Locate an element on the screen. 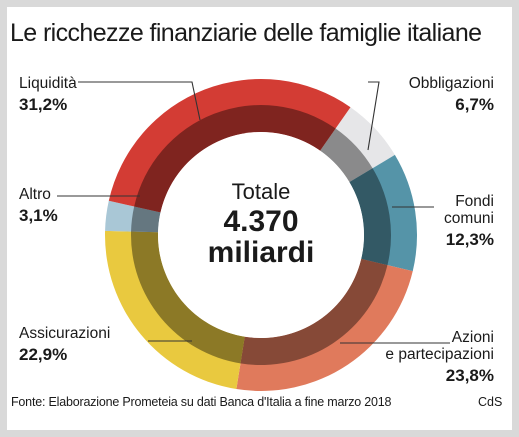  label-fondi-name-1: Fondi is located at coordinates (474, 201).